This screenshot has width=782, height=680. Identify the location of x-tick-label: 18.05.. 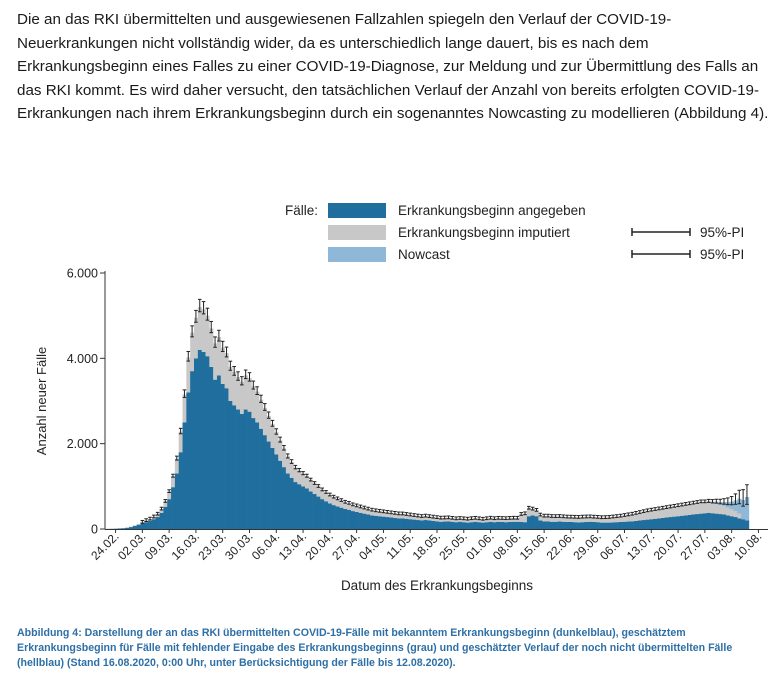
(426, 545).